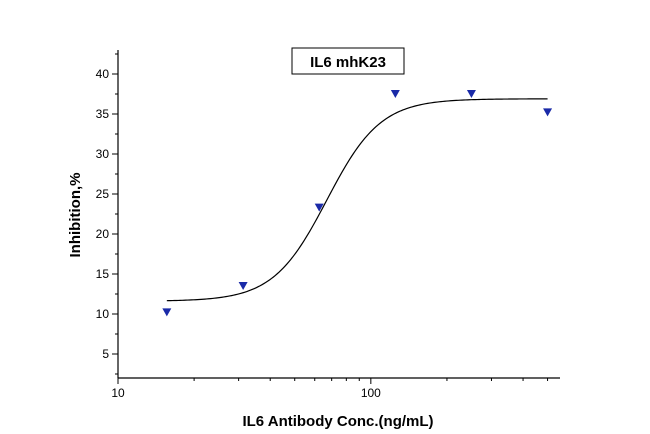  Describe the element at coordinates (75, 215) in the screenshot. I see `y-axis-title: Inhibition,%` at that location.